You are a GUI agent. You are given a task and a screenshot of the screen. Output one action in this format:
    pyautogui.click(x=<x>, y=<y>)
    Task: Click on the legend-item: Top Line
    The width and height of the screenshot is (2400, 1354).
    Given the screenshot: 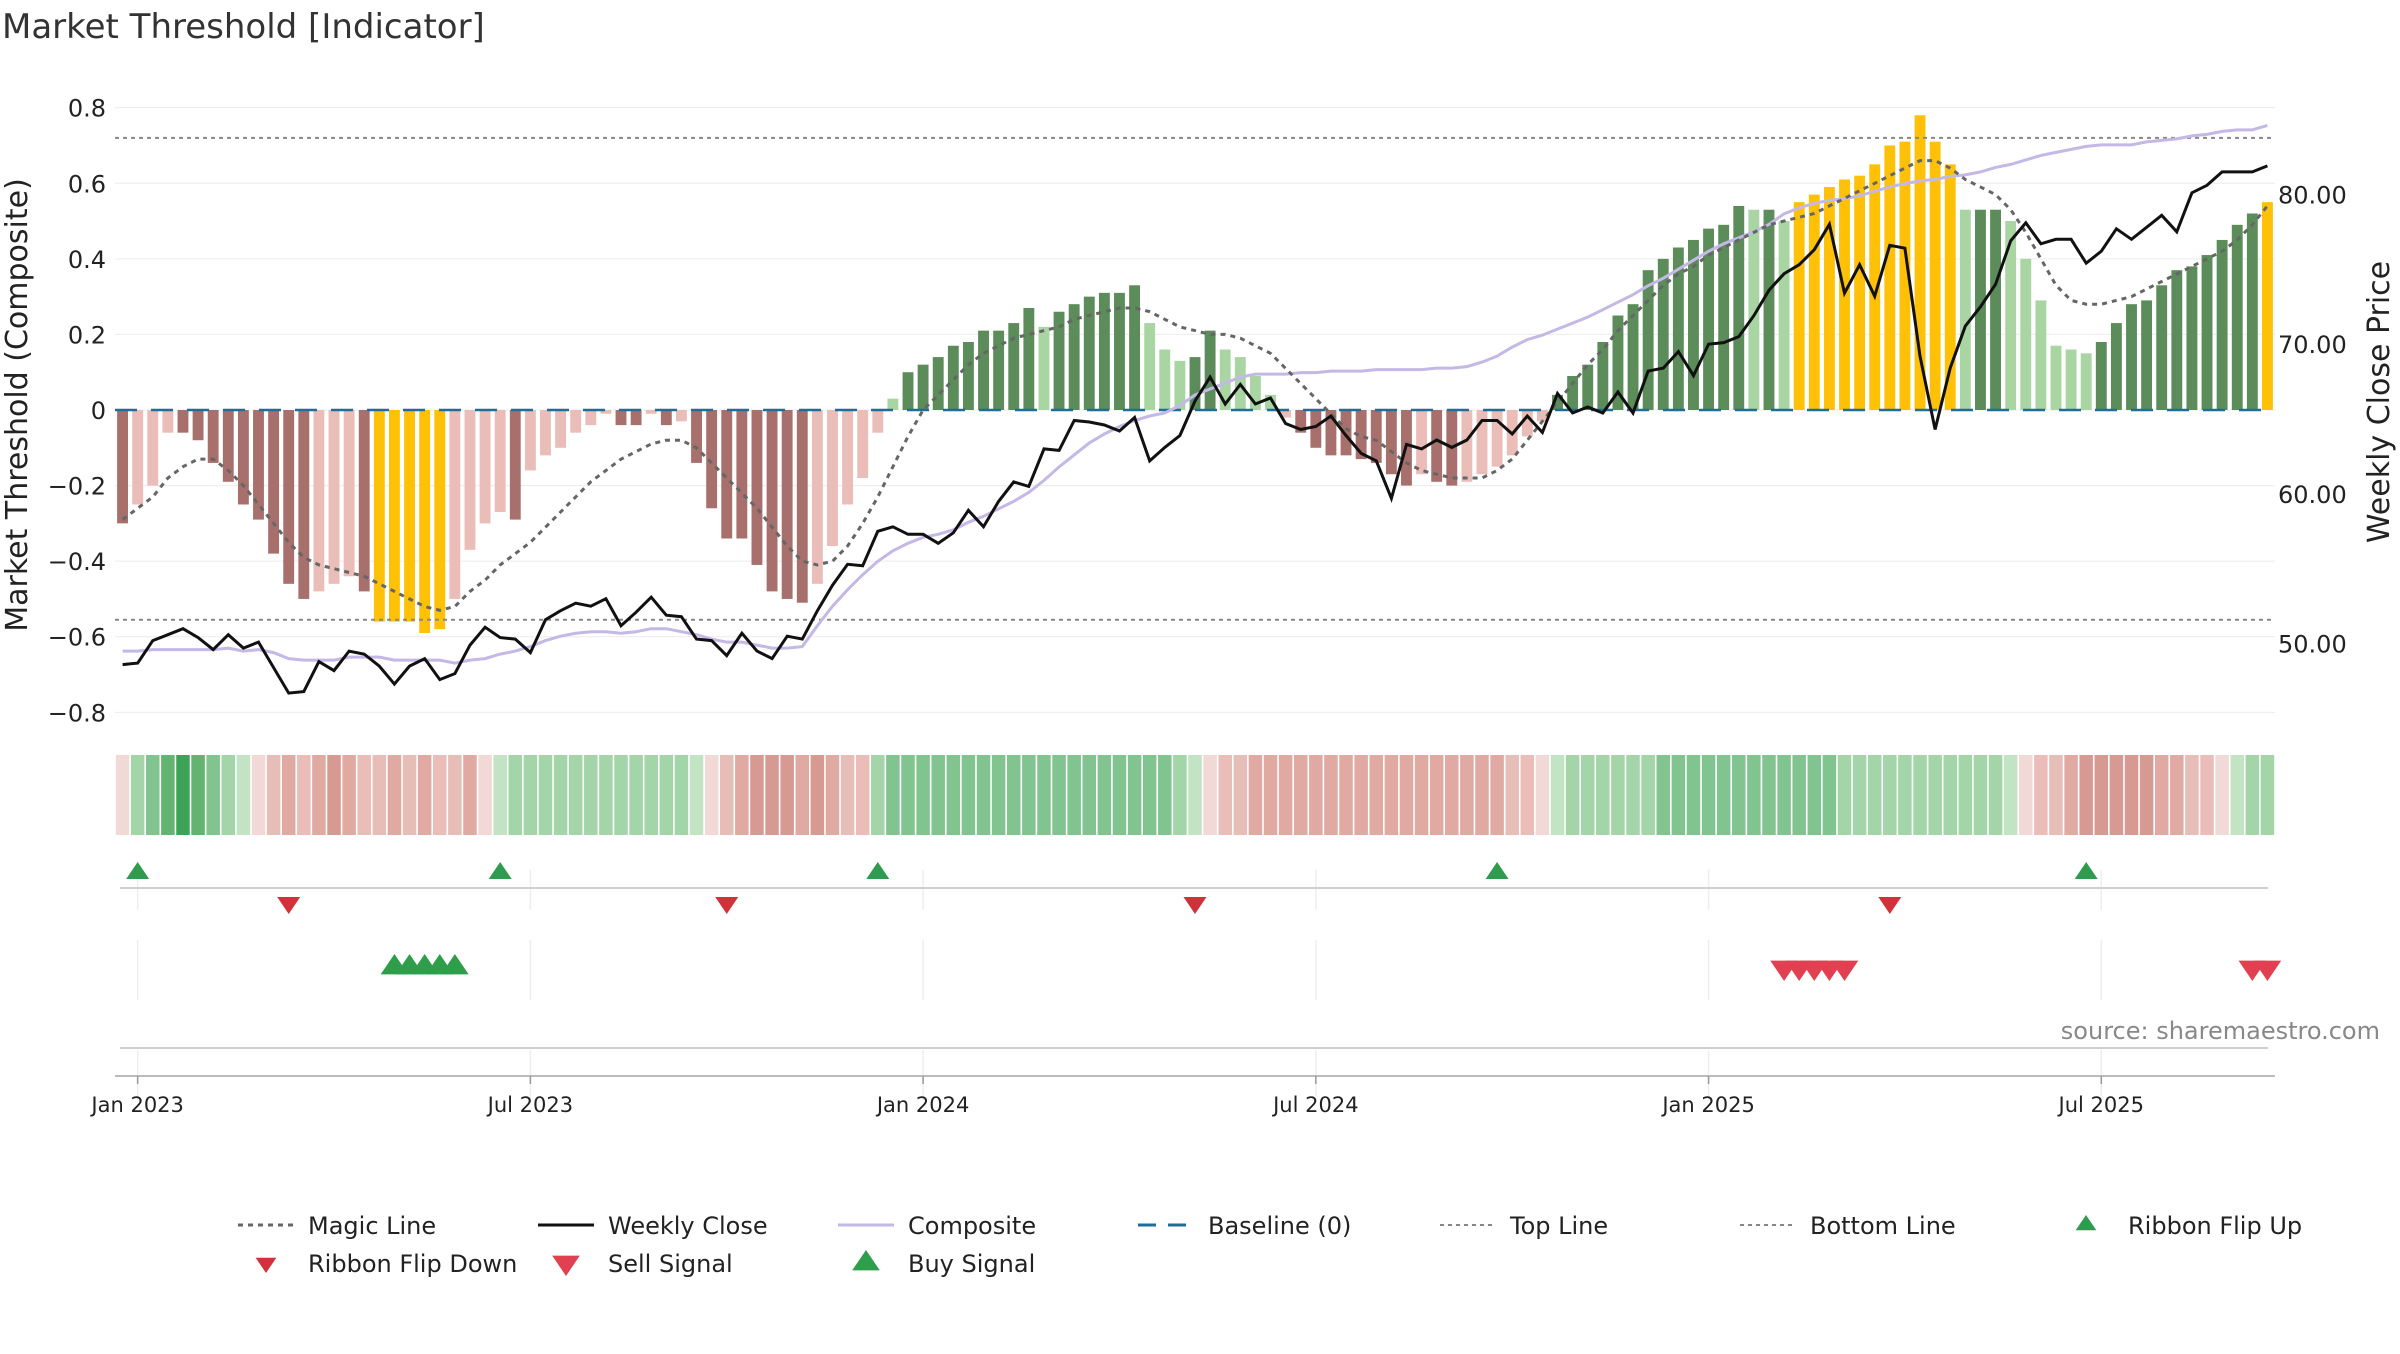 What is the action you would take?
    pyautogui.click(x=1524, y=1226)
    